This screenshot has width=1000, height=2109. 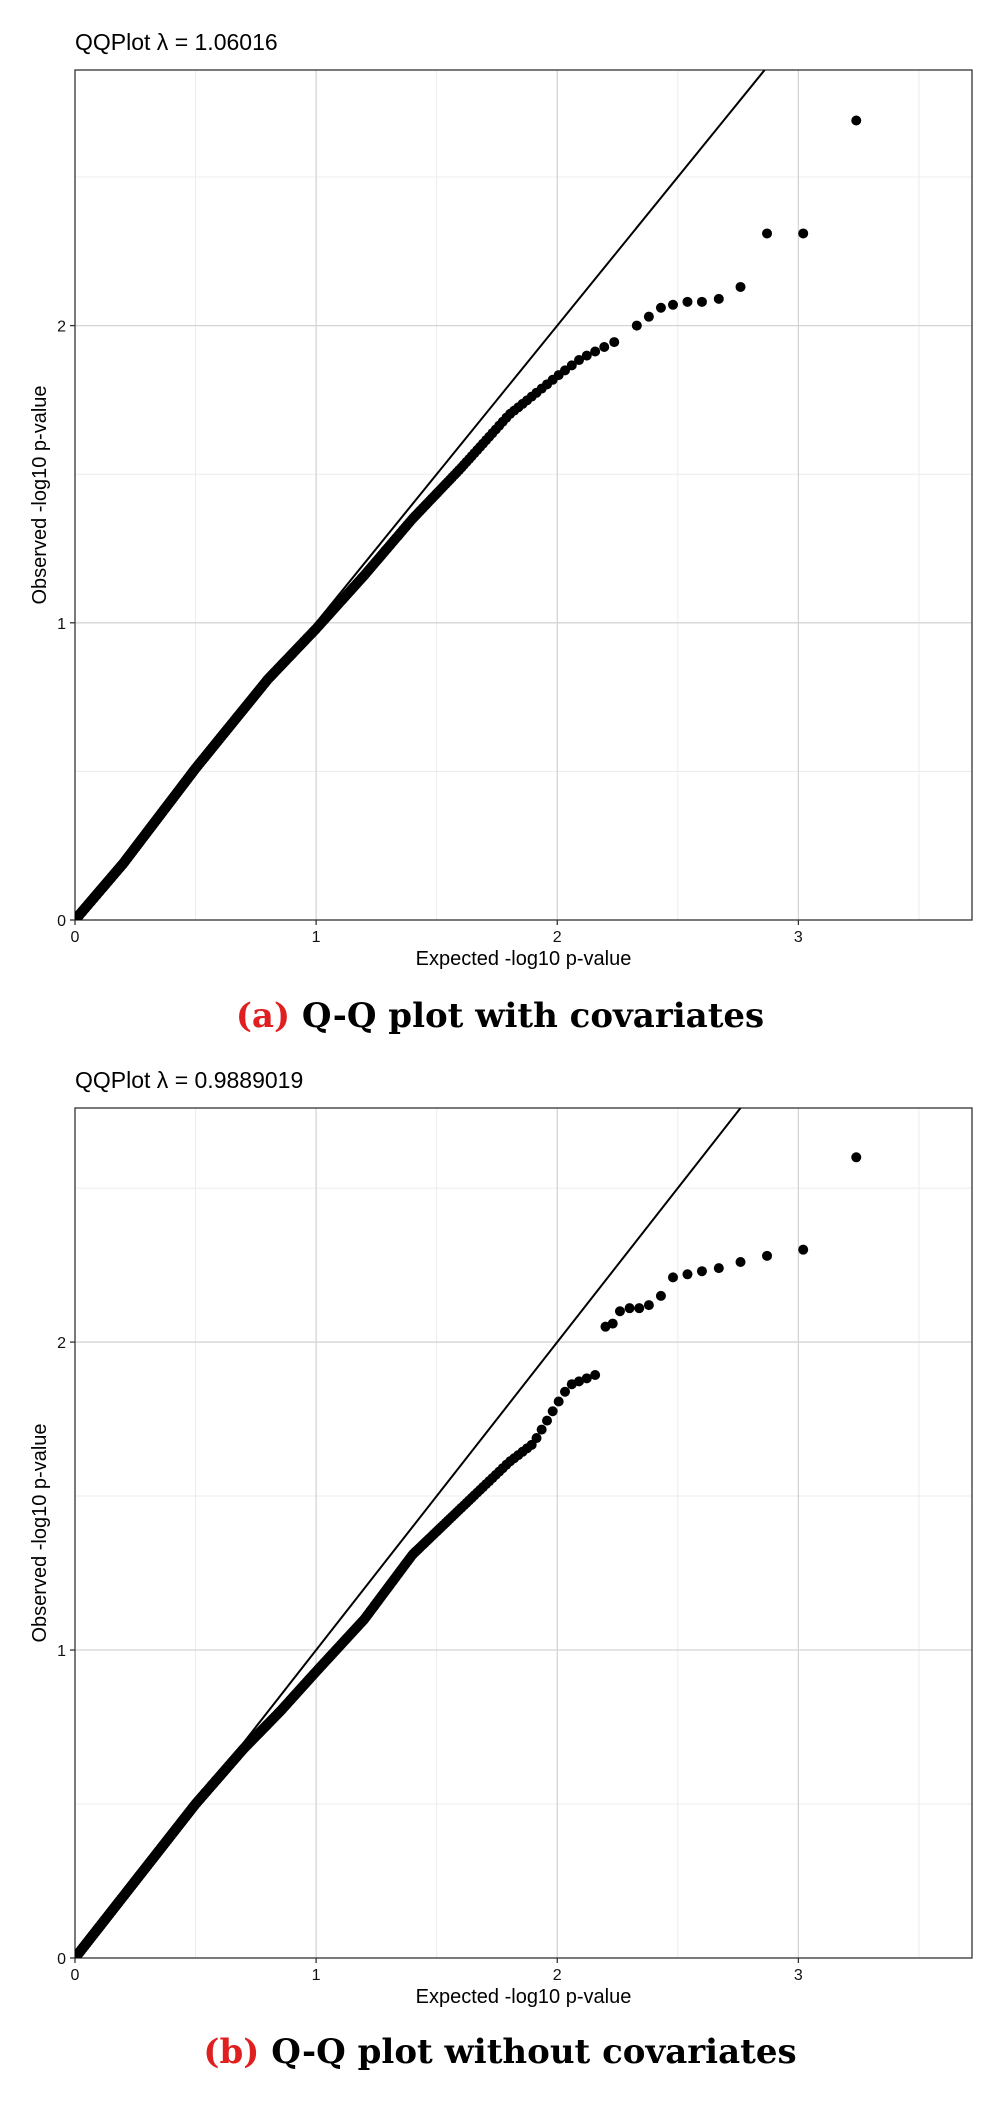 What do you see at coordinates (176, 42) in the screenshot?
I see `plot-title: QQPlot λ = 1.06016` at bounding box center [176, 42].